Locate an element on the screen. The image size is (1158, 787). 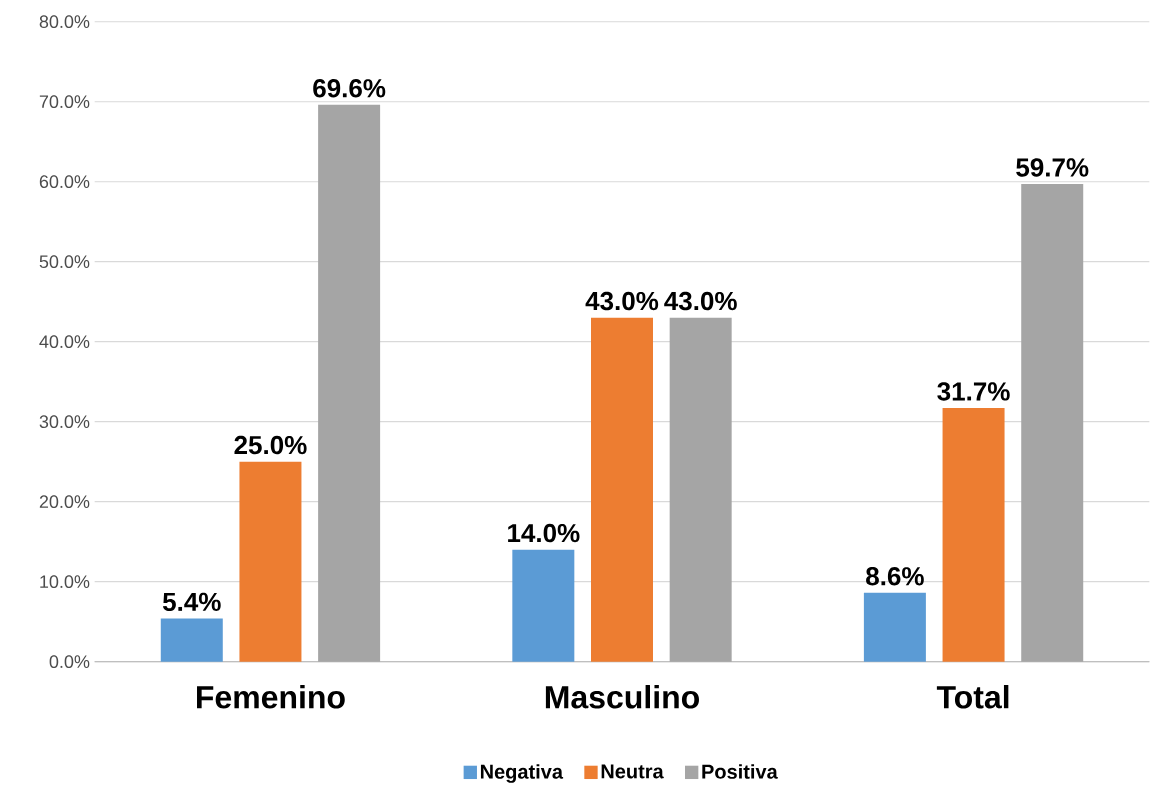
legend-label: Negativa is located at coordinates (522, 773).